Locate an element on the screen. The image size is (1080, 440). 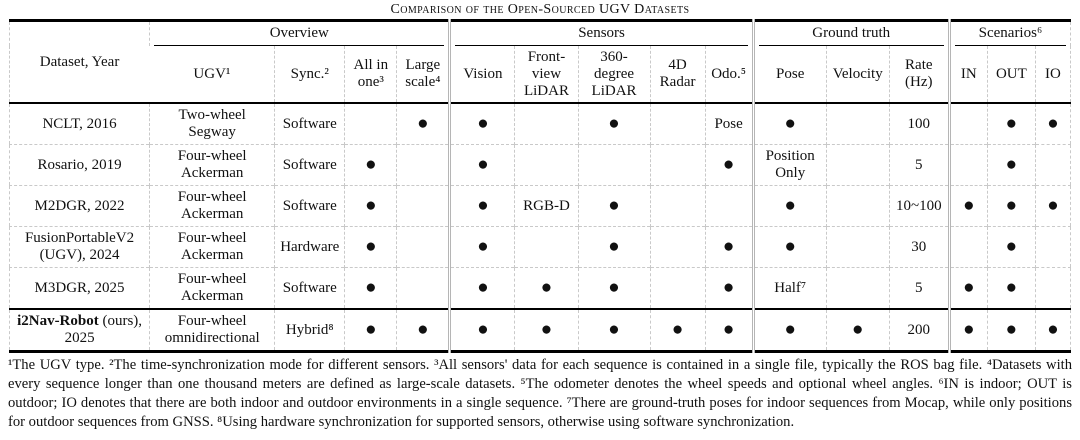
dataset-cell: M3DGR, 2025 is located at coordinates (79, 288).